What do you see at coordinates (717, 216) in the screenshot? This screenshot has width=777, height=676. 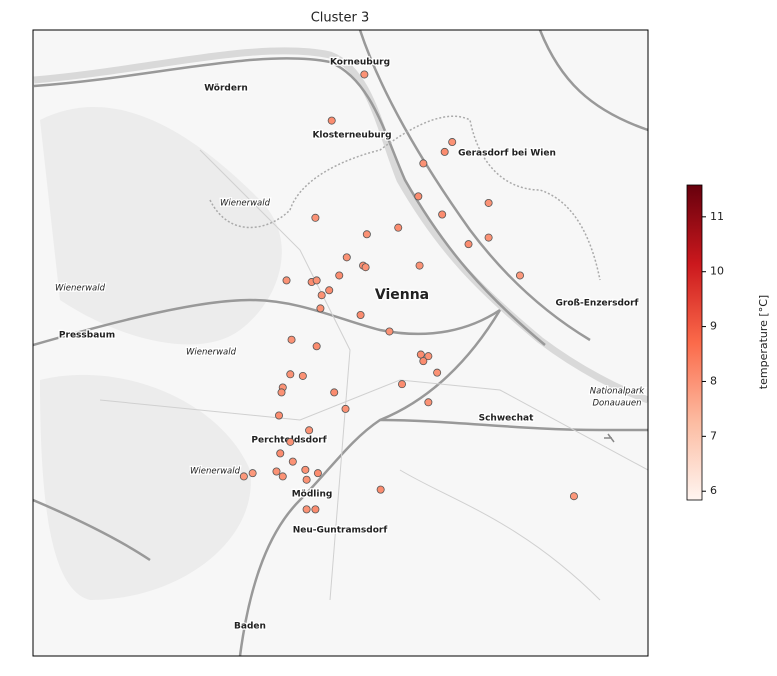 I see `colorbar-tick-label: 11` at bounding box center [717, 216].